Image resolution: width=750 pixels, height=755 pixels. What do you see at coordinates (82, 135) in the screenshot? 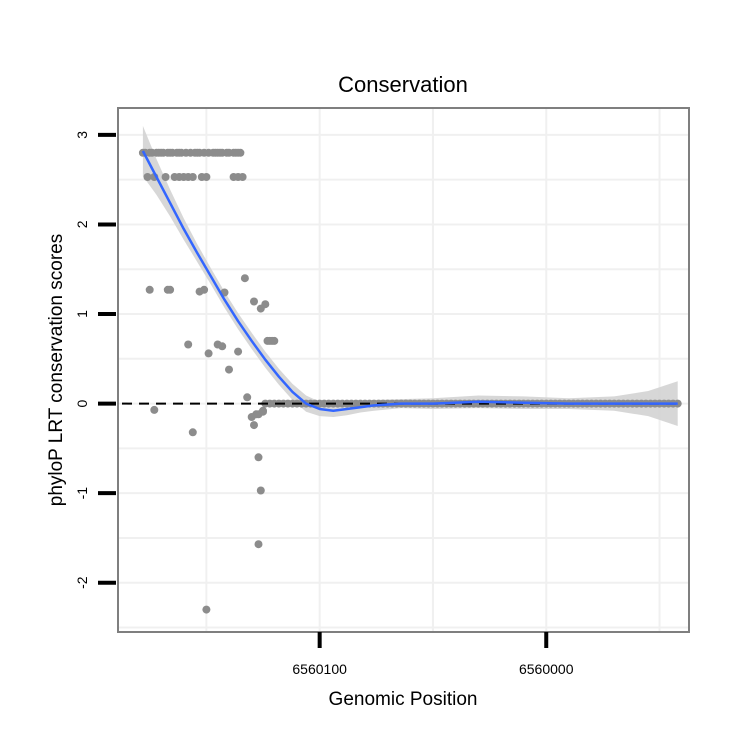
I see `y-tick-label: 3` at bounding box center [82, 135].